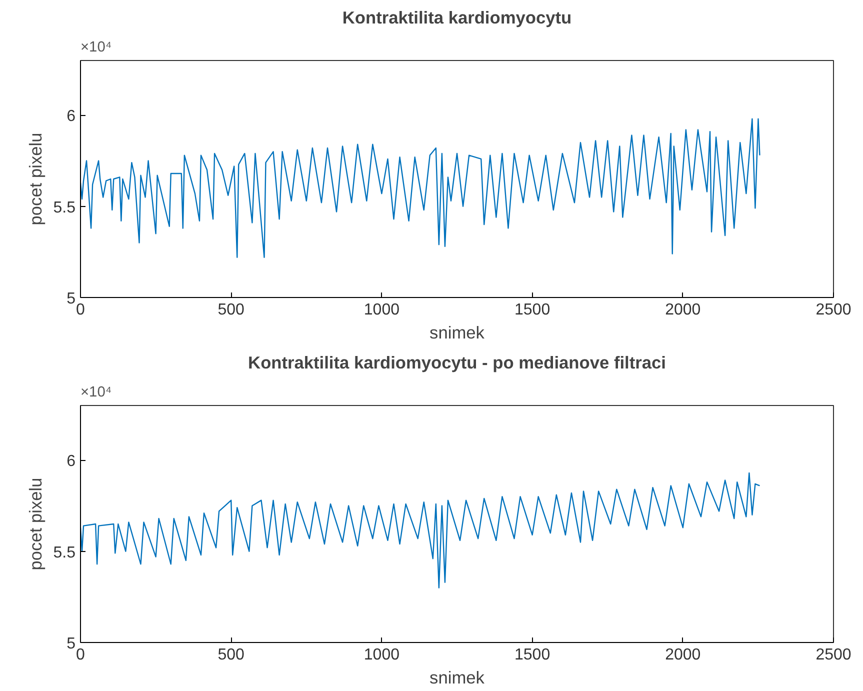 This screenshot has height=691, width=863. What do you see at coordinates (457, 362) in the screenshot?
I see `chart-title: Kontraktilita kardiomyocytu - po medianove filtraci` at bounding box center [457, 362].